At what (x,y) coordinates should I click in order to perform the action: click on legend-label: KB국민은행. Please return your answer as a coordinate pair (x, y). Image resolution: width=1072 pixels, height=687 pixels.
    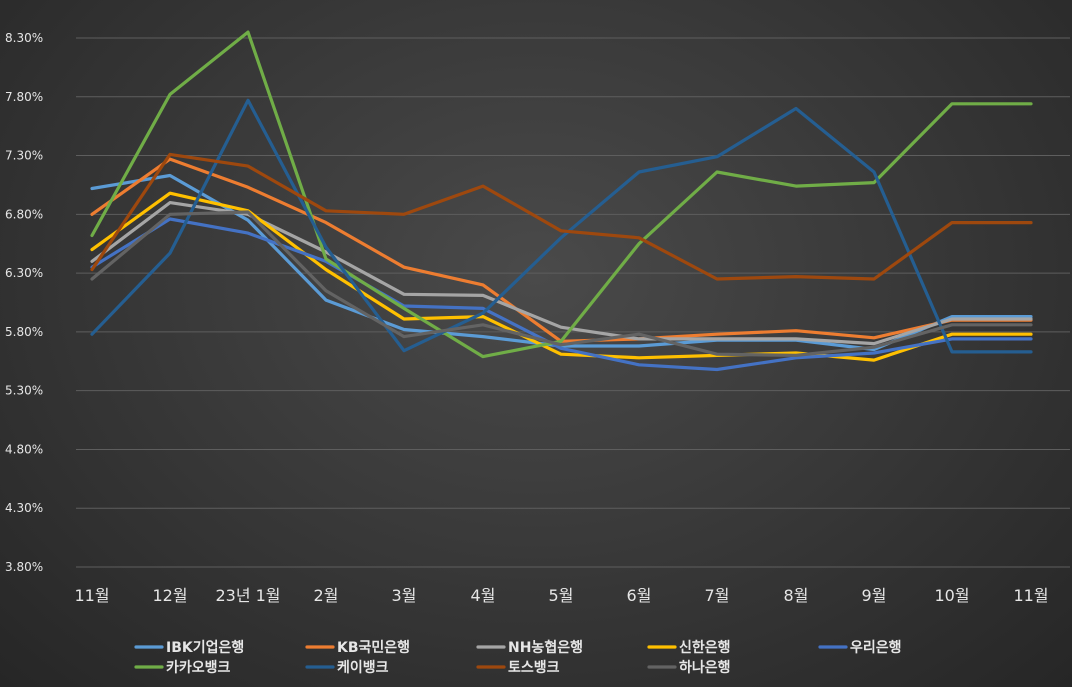
    Looking at the image, I should click on (373, 647).